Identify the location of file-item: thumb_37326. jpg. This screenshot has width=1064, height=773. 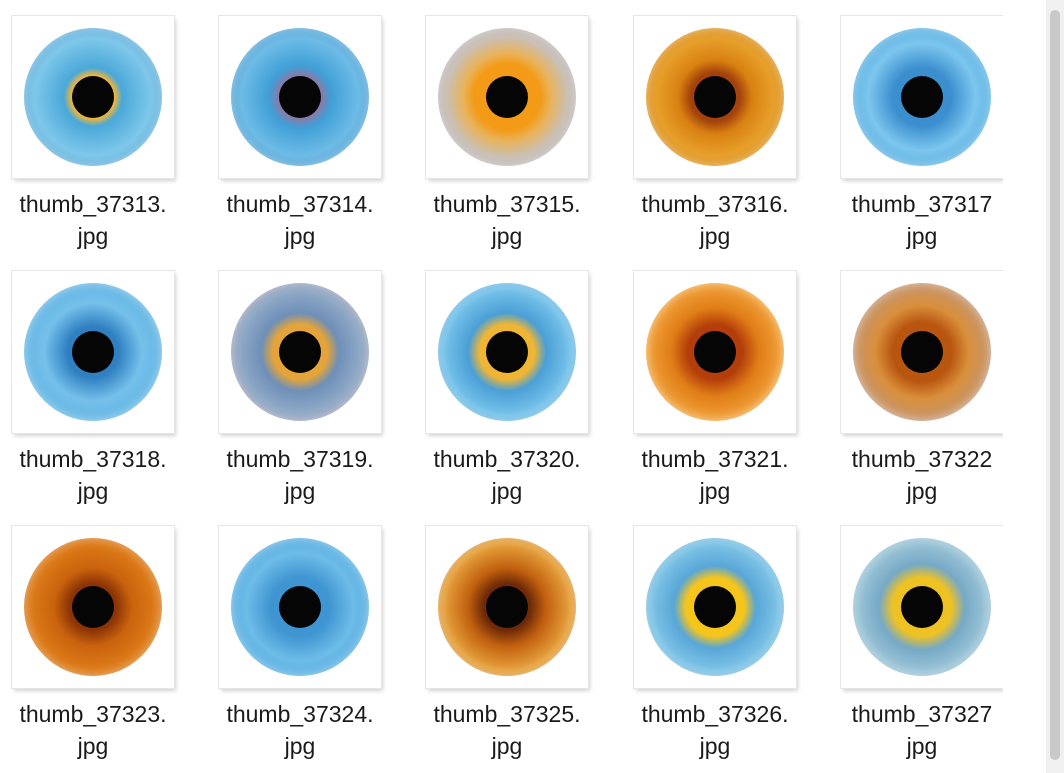
(722, 635).